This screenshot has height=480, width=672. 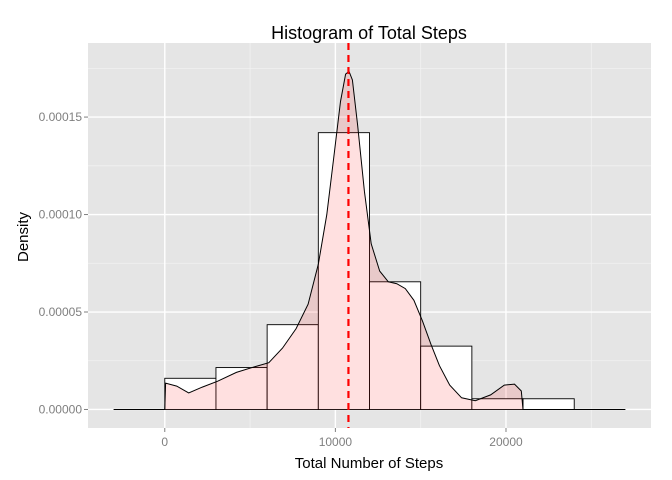 What do you see at coordinates (61, 409) in the screenshot?
I see `y-tick-label: 0.00000` at bounding box center [61, 409].